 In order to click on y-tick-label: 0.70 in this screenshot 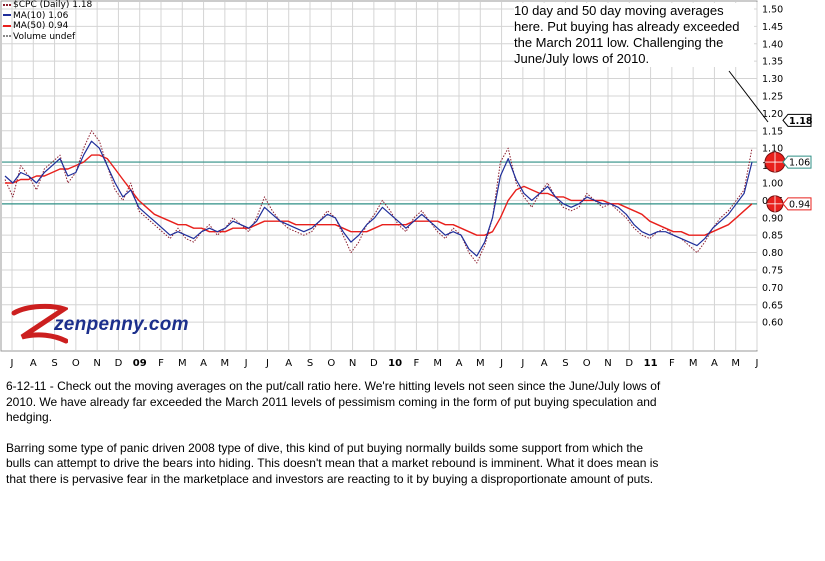, I will do `click(772, 288)`.